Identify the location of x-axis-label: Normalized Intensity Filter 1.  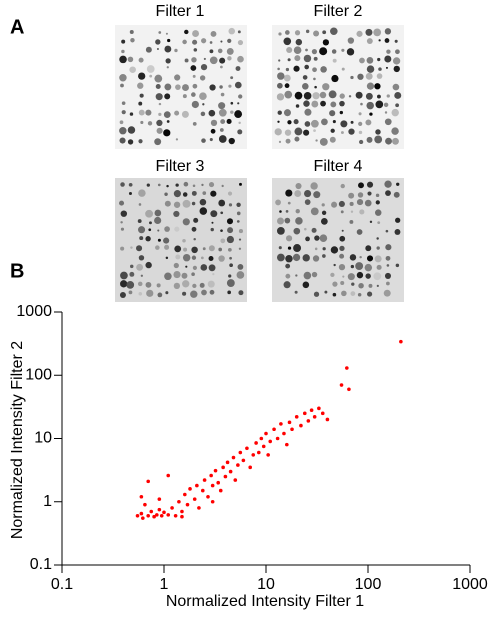
(265, 601).